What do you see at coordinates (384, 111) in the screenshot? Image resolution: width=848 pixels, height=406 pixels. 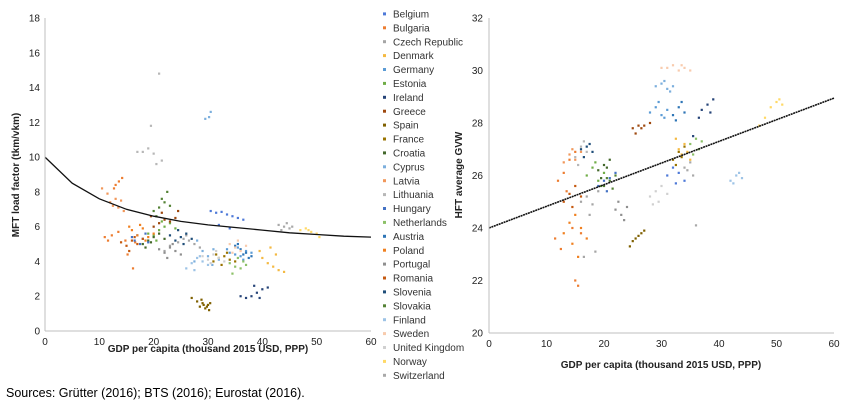 I see `legend-marker-greece` at bounding box center [384, 111].